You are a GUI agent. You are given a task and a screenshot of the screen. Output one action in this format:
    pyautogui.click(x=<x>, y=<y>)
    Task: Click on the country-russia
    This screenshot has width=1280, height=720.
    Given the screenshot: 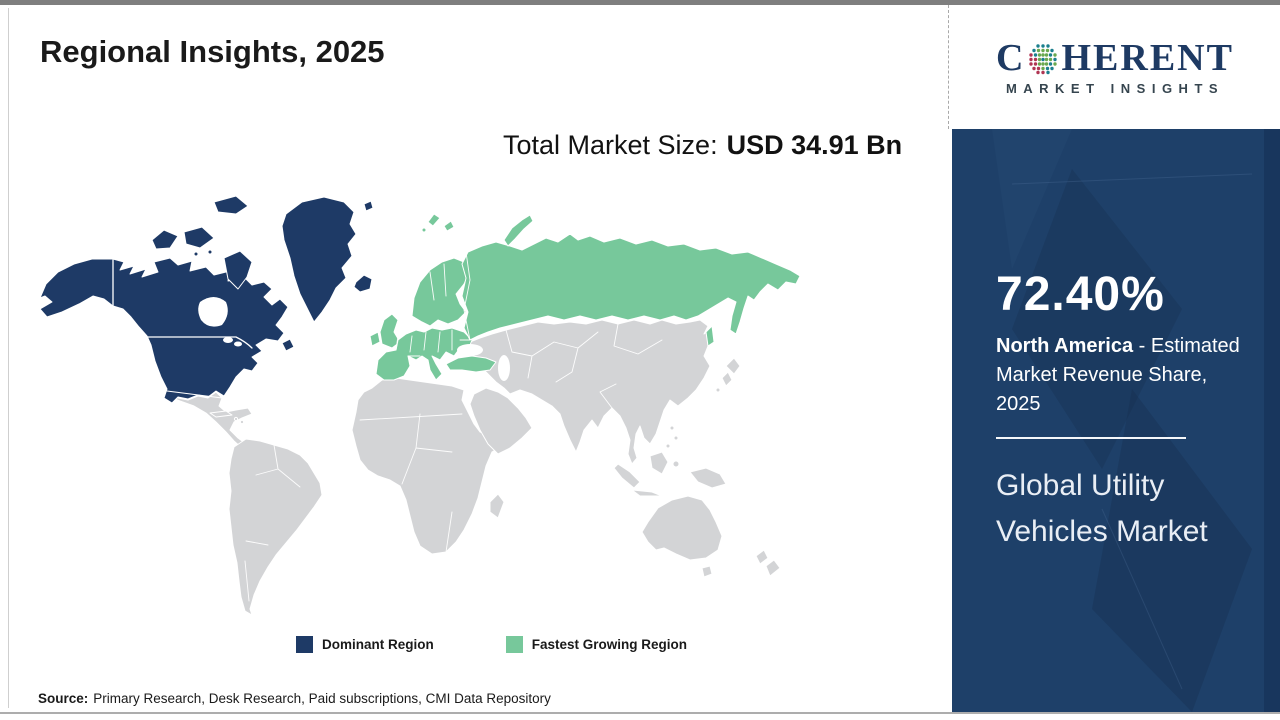 What is the action you would take?
    pyautogui.click(x=631, y=287)
    